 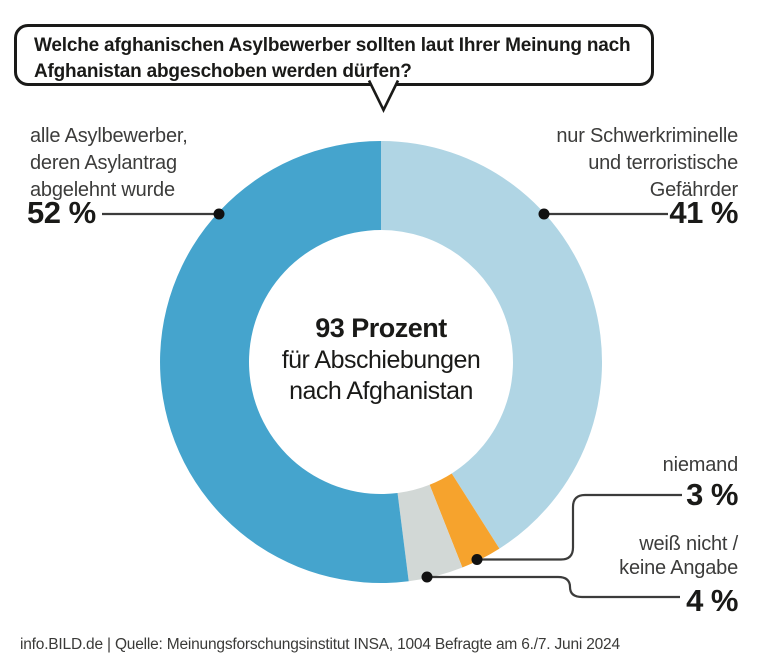 What do you see at coordinates (464, 520) in the screenshot?
I see `donut-segment-3-percent` at bounding box center [464, 520].